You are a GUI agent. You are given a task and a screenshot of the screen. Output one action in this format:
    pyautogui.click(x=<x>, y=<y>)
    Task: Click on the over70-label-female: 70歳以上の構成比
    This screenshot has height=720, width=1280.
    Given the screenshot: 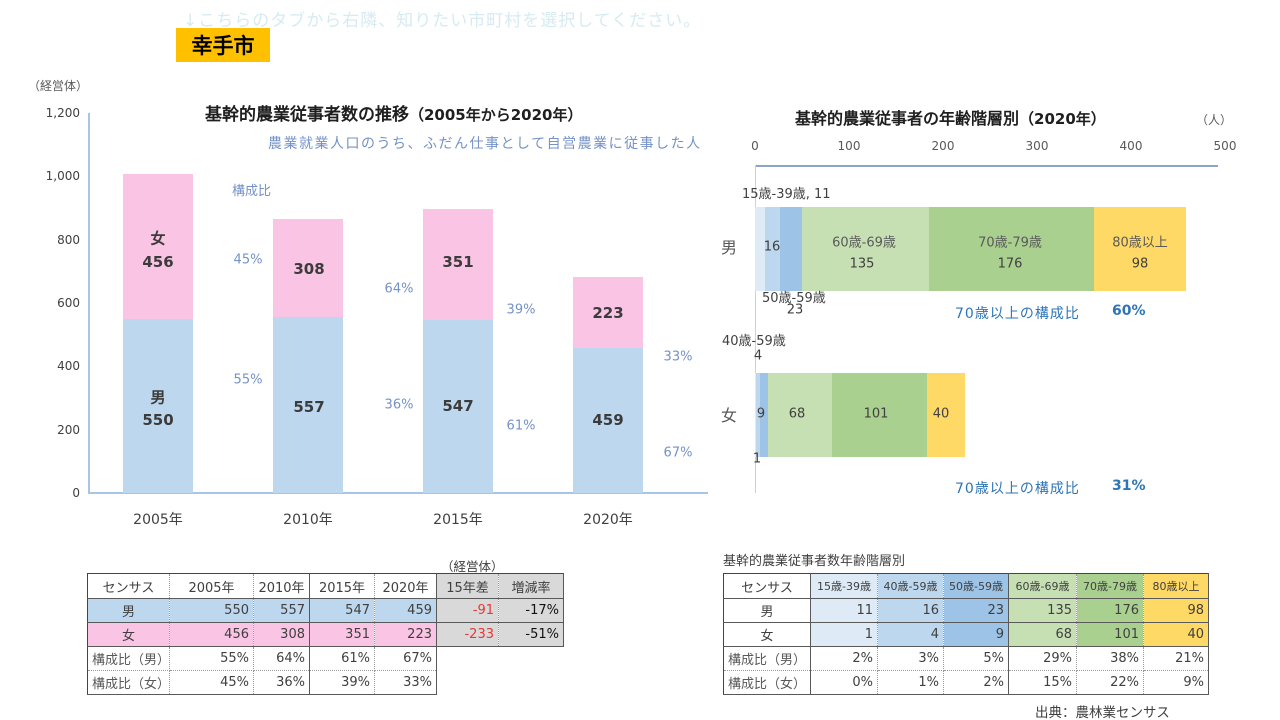 What is the action you would take?
    pyautogui.click(x=1017, y=489)
    